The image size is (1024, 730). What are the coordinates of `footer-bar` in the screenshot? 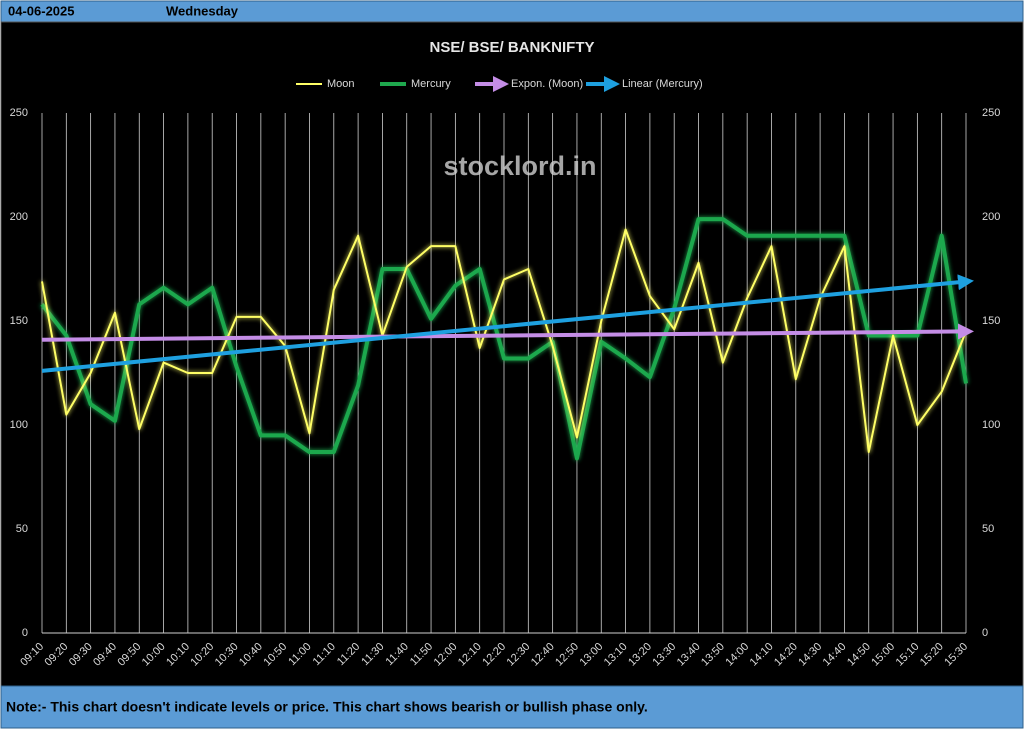 It's located at (512, 707).